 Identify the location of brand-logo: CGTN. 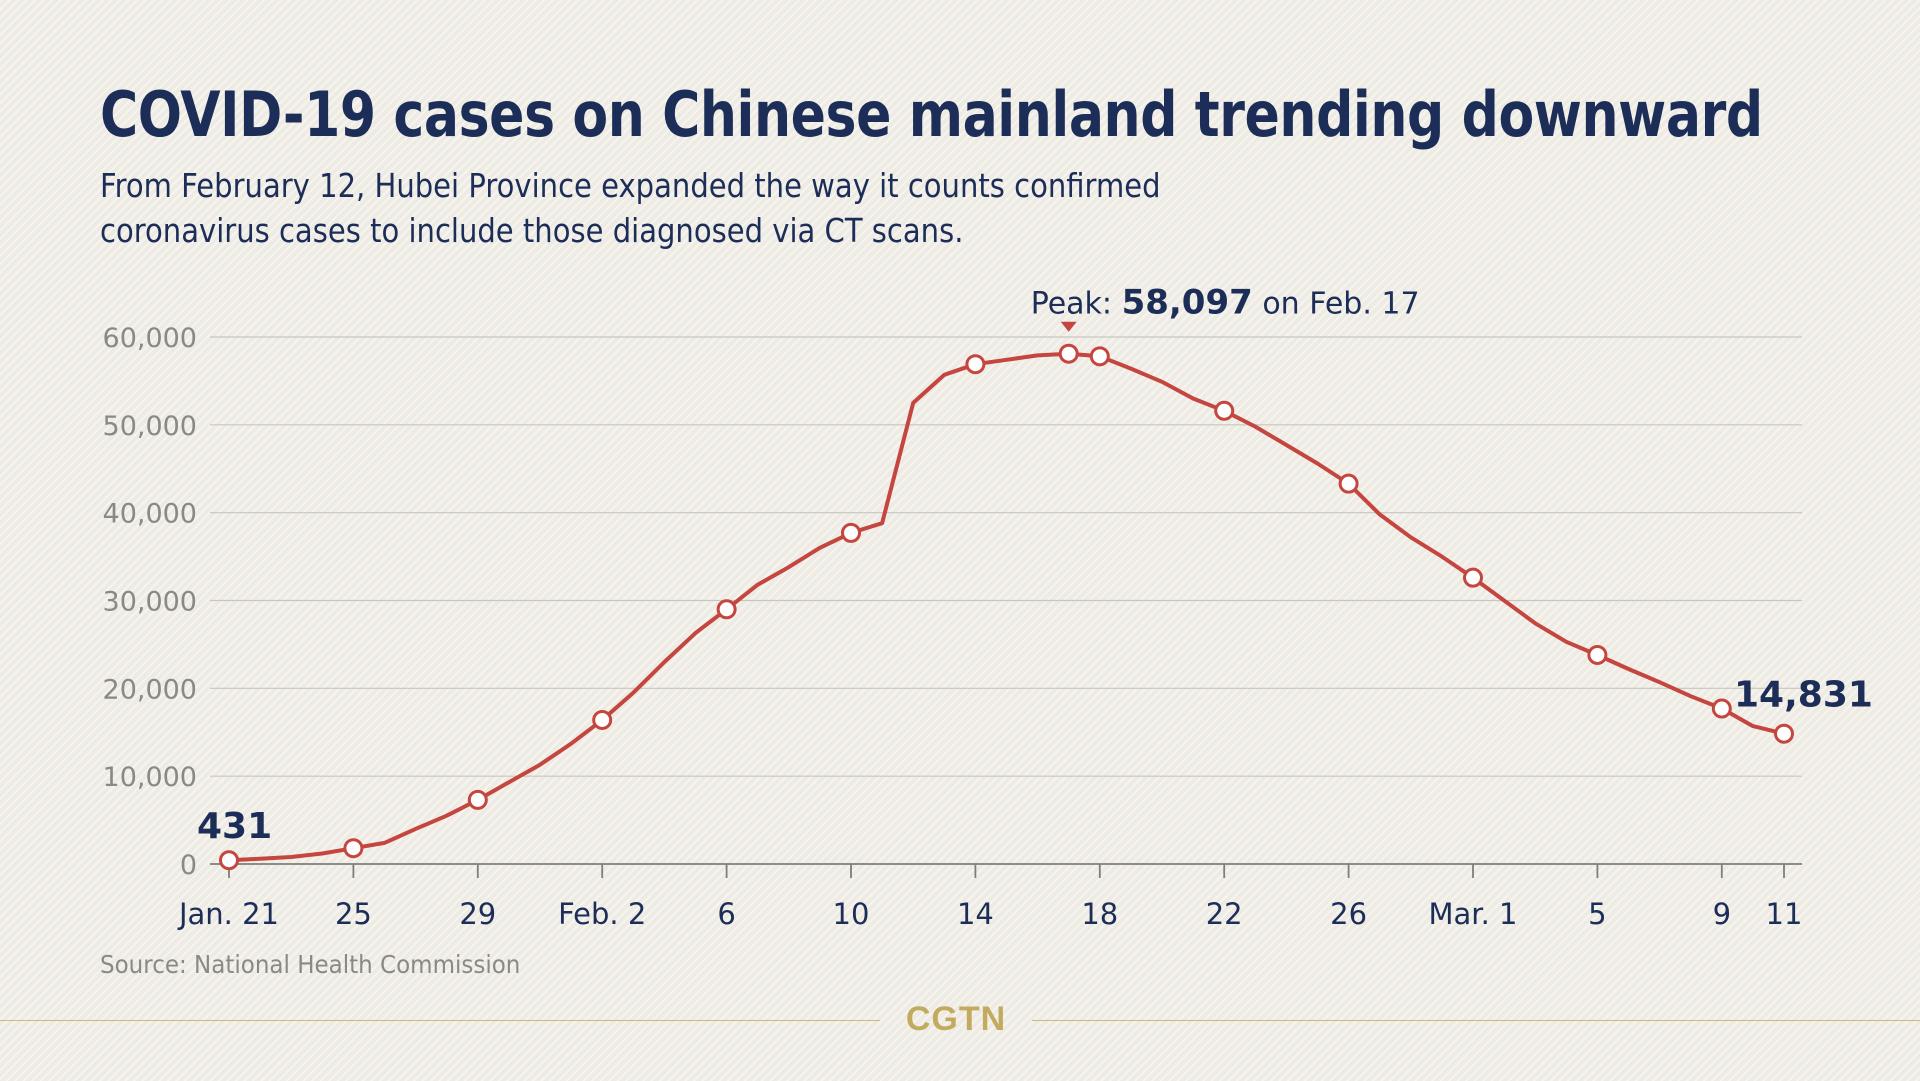
(956, 1019).